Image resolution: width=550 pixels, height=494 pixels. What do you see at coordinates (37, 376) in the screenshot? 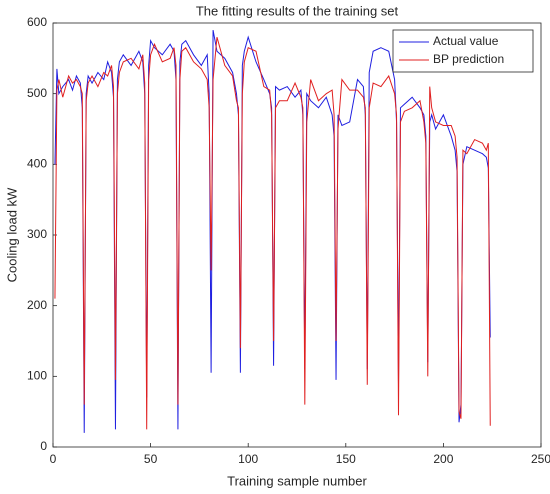
I see `y-tick-label: 100` at bounding box center [37, 376].